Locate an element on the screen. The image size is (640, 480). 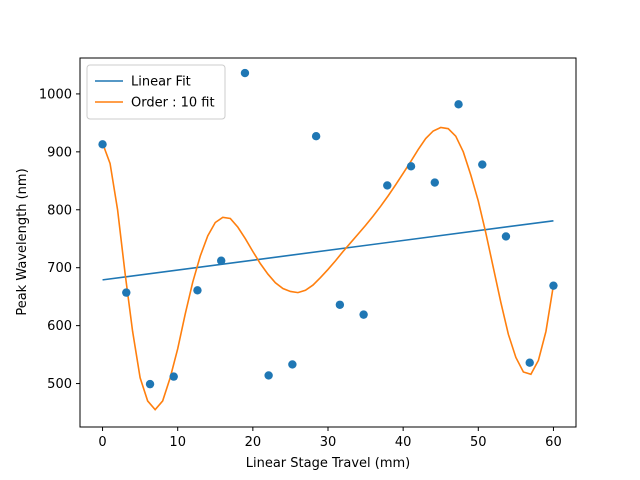
x-tick-label: 10 is located at coordinates (177, 442).